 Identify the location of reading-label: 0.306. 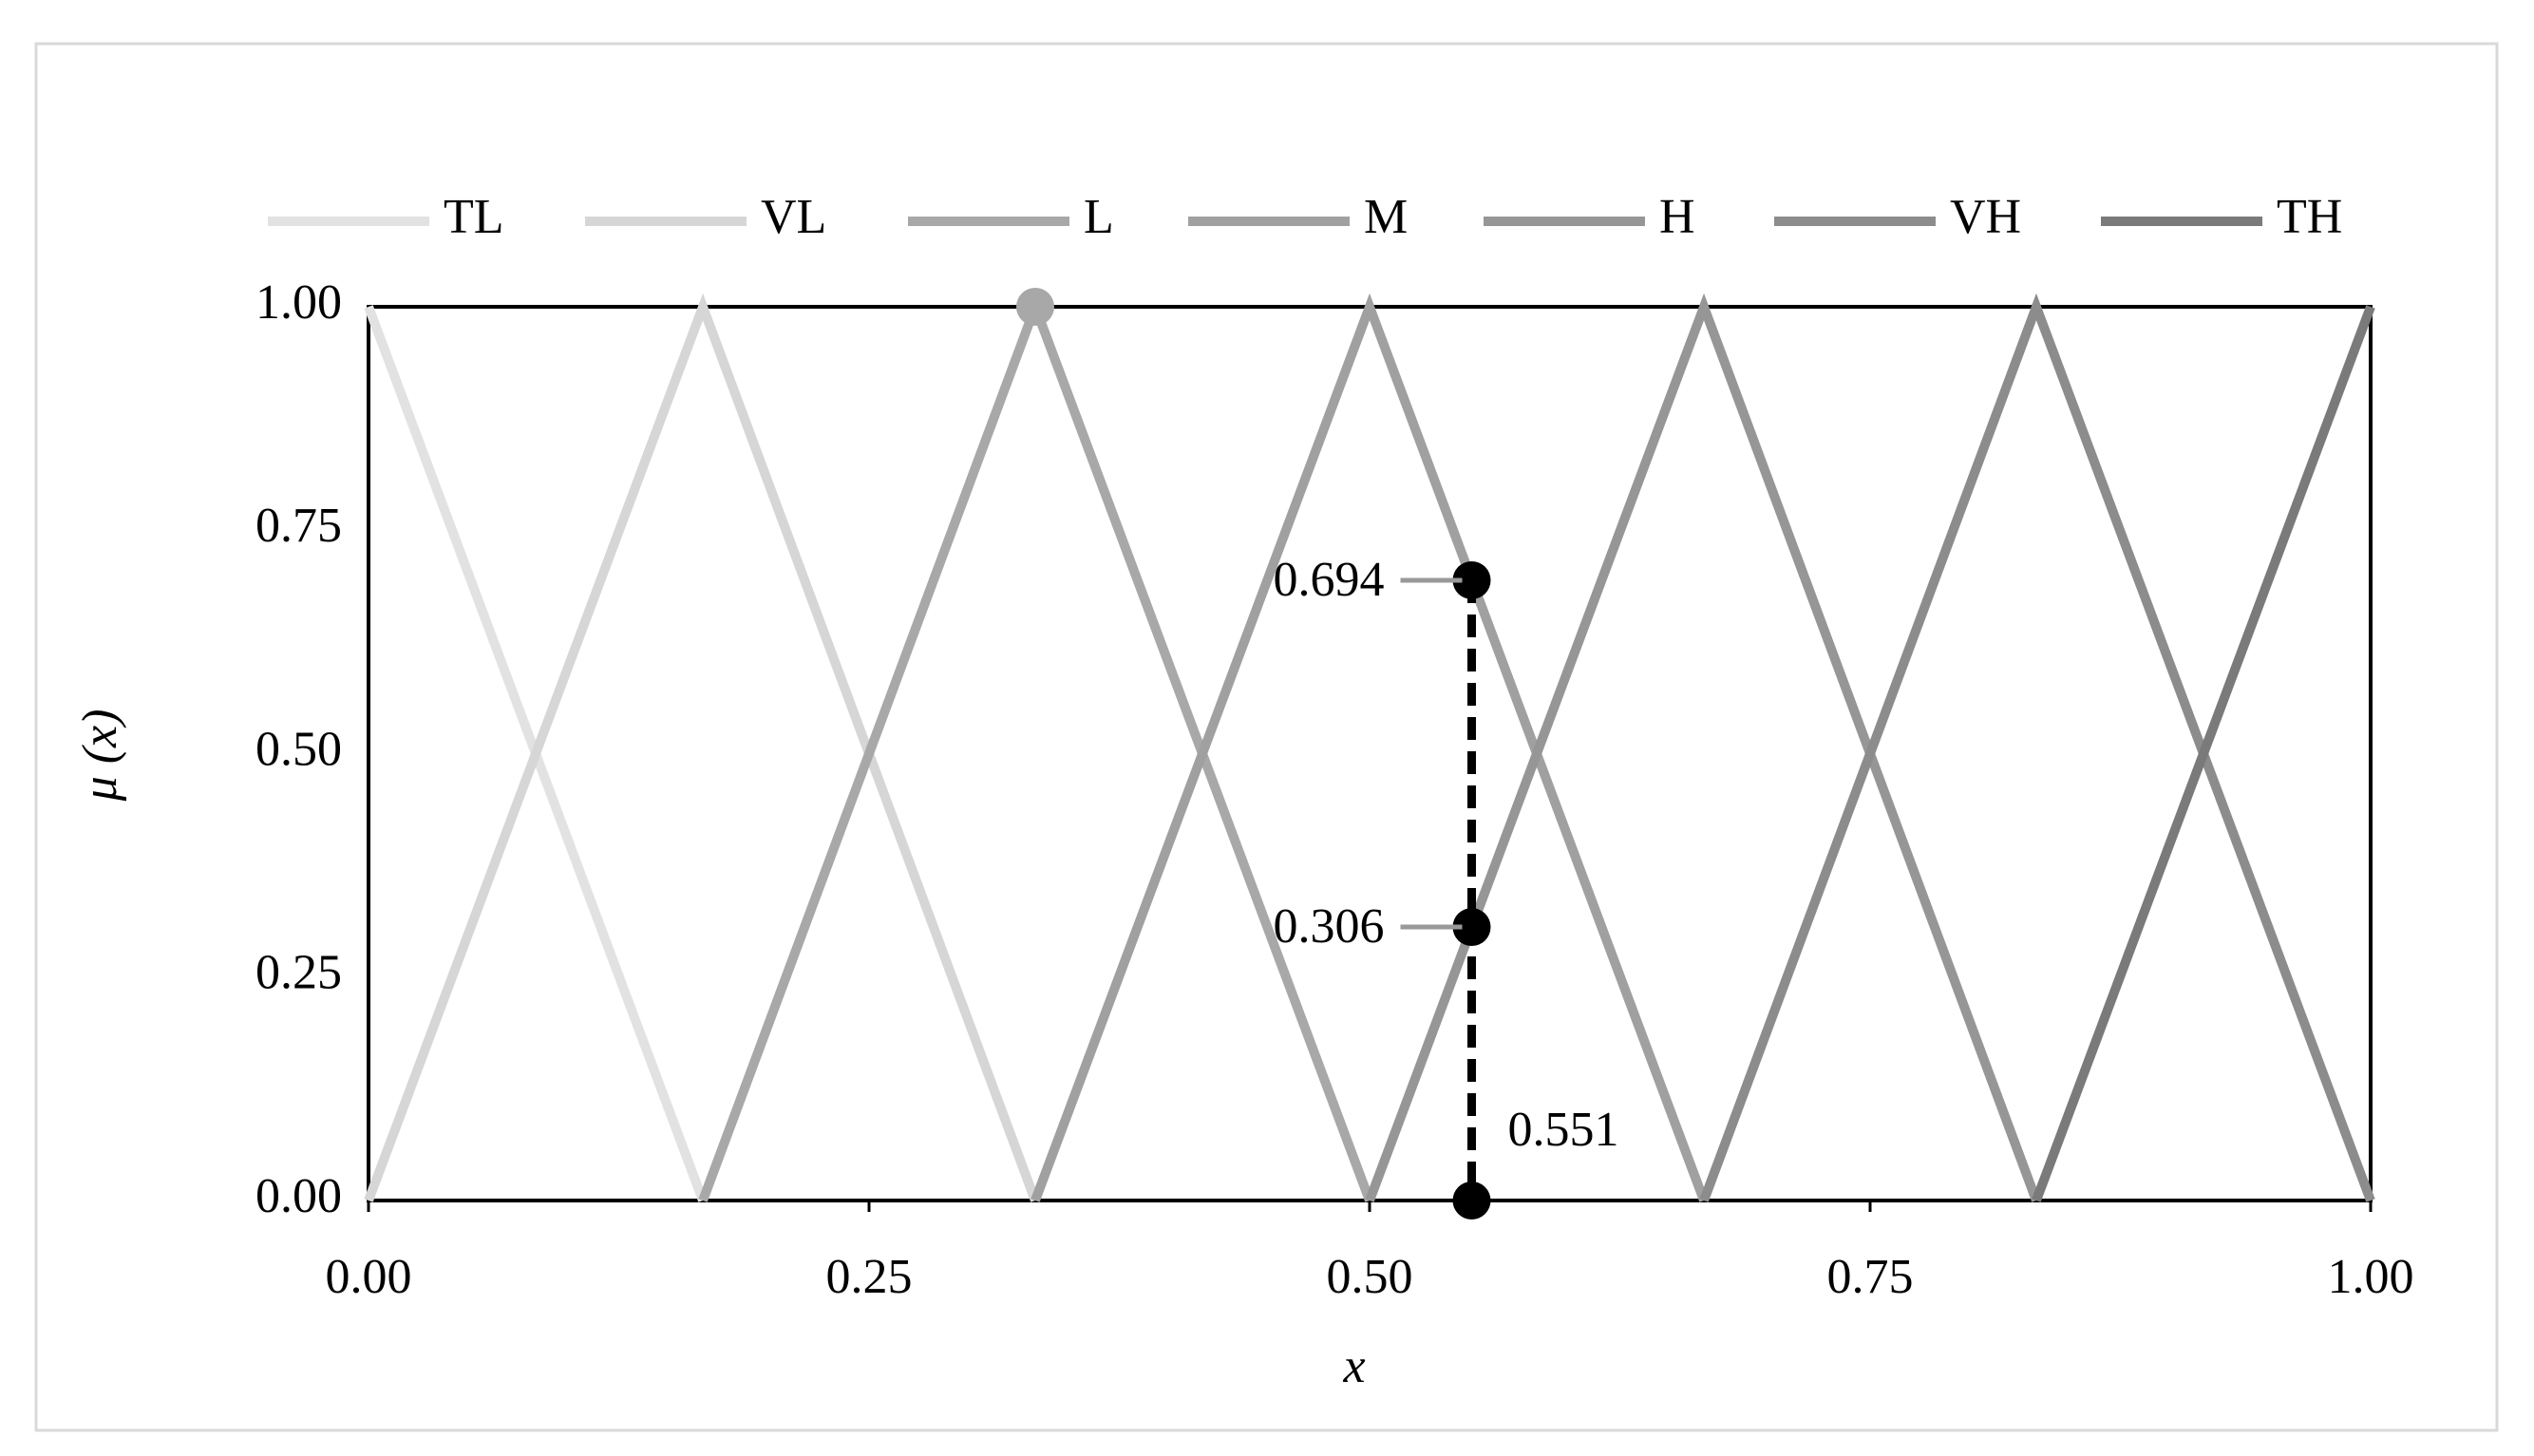
(1330, 926).